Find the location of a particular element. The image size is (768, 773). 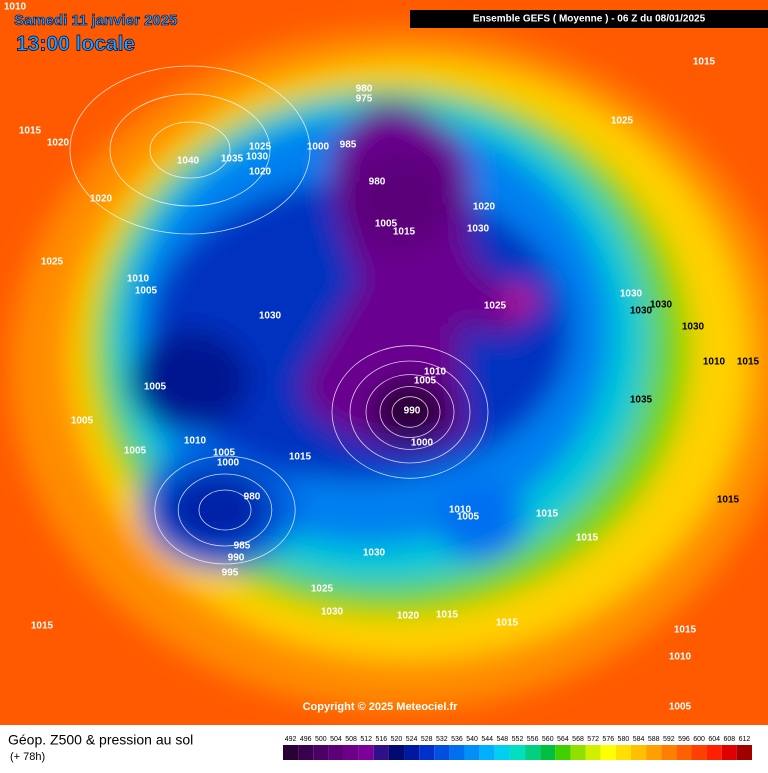

colorbar-label: 576 is located at coordinates (608, 739).